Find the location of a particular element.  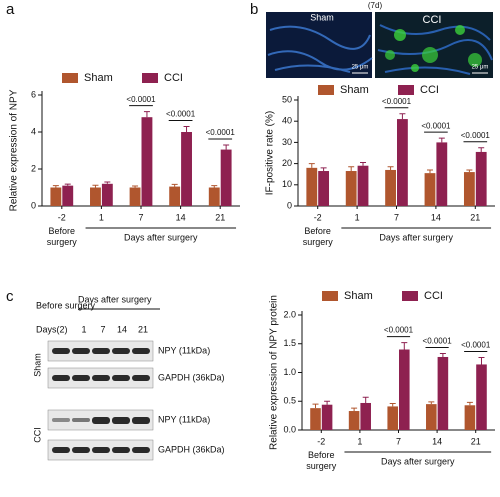

y-tick-label: 0.0 is located at coordinates (289, 429).